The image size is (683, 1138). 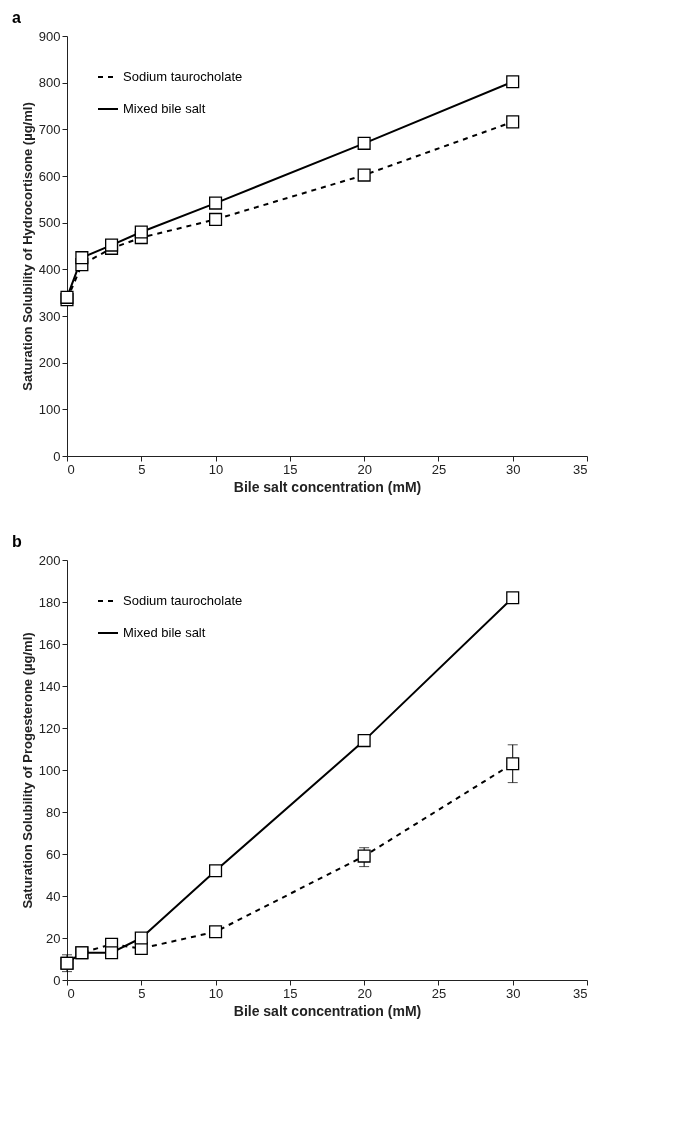 I want to click on y-tick-label: 60, so click(x=53, y=854).